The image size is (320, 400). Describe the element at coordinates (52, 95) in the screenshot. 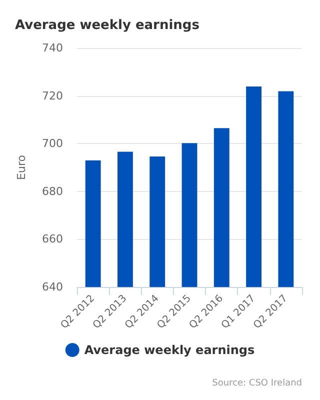

I see `y-tick-label: 720` at that location.